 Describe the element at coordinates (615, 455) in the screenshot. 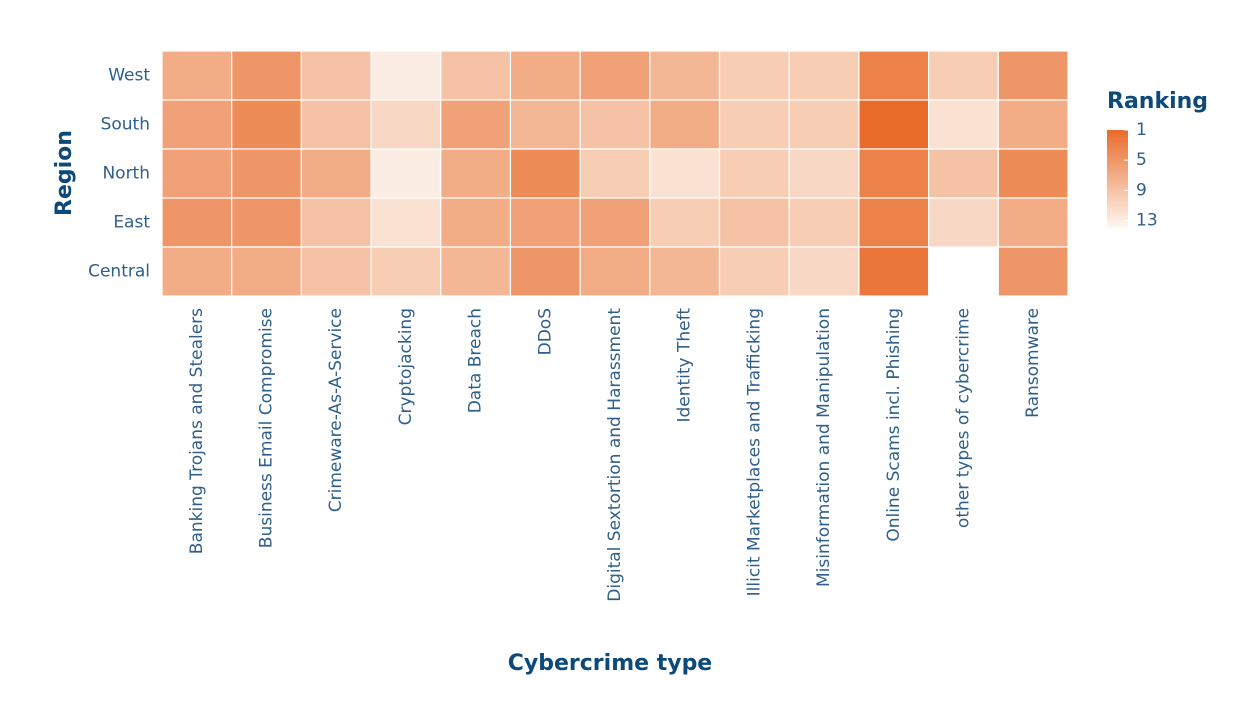

I see `x-tick-label: Digital Sextortion and Harassment` at that location.